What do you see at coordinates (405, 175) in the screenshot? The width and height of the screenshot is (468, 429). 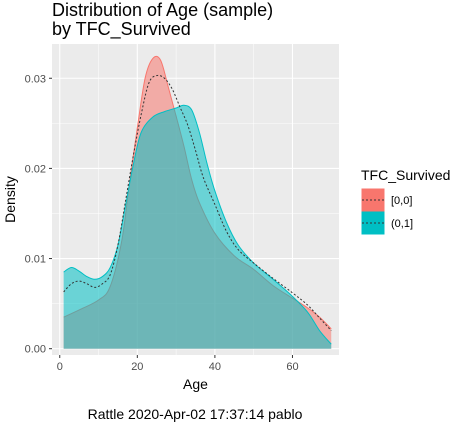 I see `legend-title: TFC_Survived` at bounding box center [405, 175].